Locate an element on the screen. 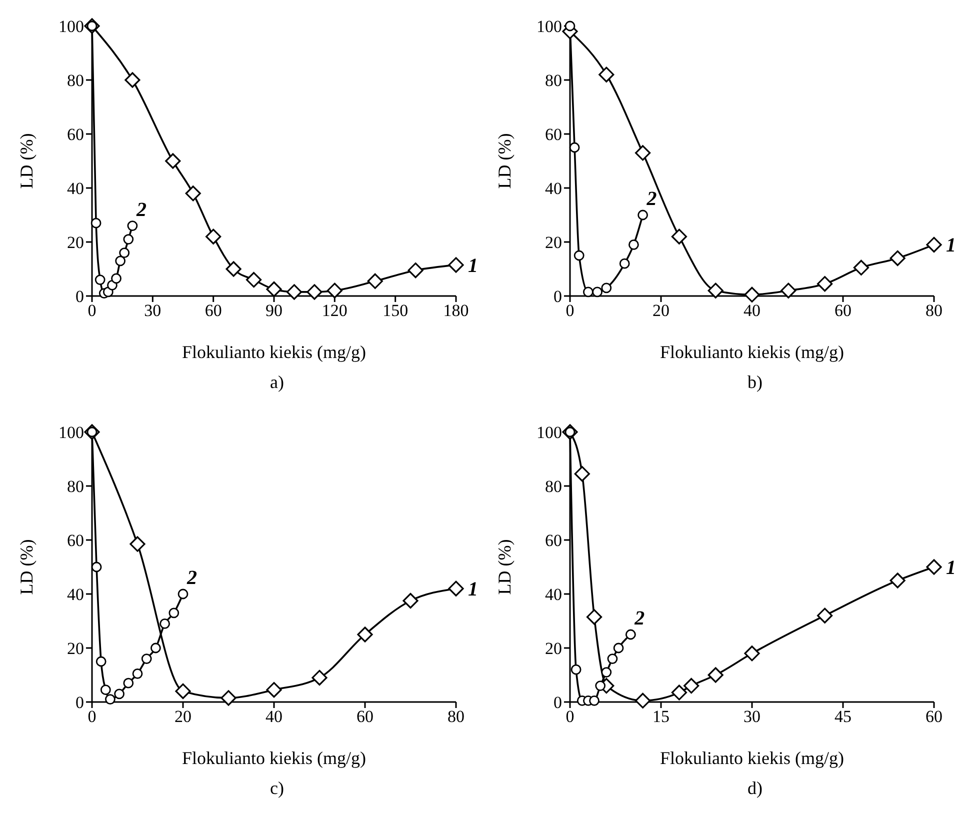 The width and height of the screenshot is (973, 828). text: b) is located at coordinates (755, 382).